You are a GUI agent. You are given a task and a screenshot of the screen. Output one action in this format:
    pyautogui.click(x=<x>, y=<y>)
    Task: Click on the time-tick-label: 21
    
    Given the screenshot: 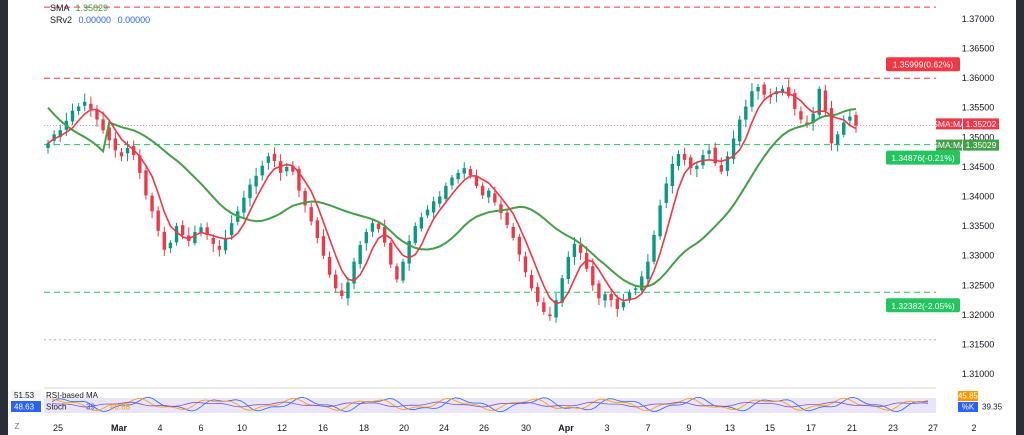 What is the action you would take?
    pyautogui.click(x=852, y=428)
    